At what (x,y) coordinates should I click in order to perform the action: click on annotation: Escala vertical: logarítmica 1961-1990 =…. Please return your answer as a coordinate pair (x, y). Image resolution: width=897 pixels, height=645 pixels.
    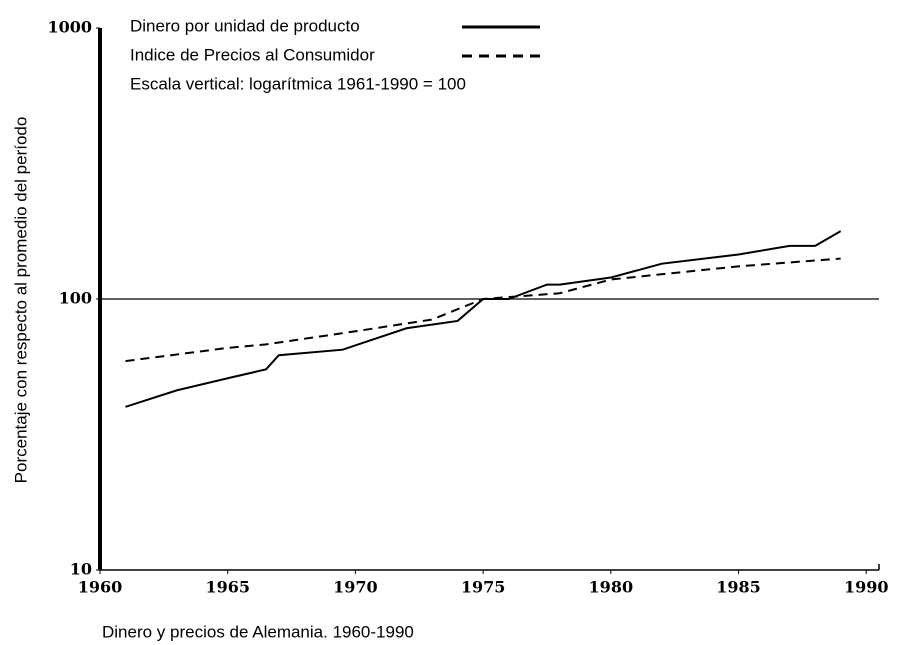
    Looking at the image, I should click on (298, 83).